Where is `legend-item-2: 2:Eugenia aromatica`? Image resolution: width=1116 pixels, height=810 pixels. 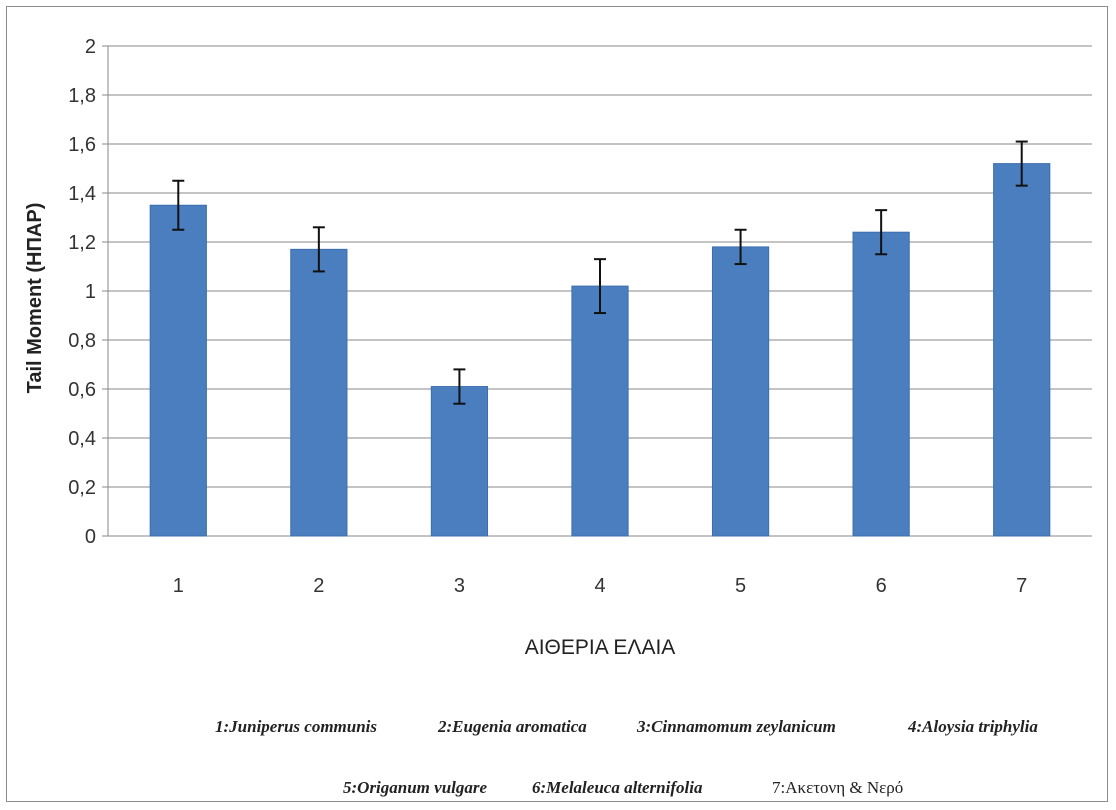
legend-item-2: 2:Eugenia aromatica is located at coordinates (512, 726).